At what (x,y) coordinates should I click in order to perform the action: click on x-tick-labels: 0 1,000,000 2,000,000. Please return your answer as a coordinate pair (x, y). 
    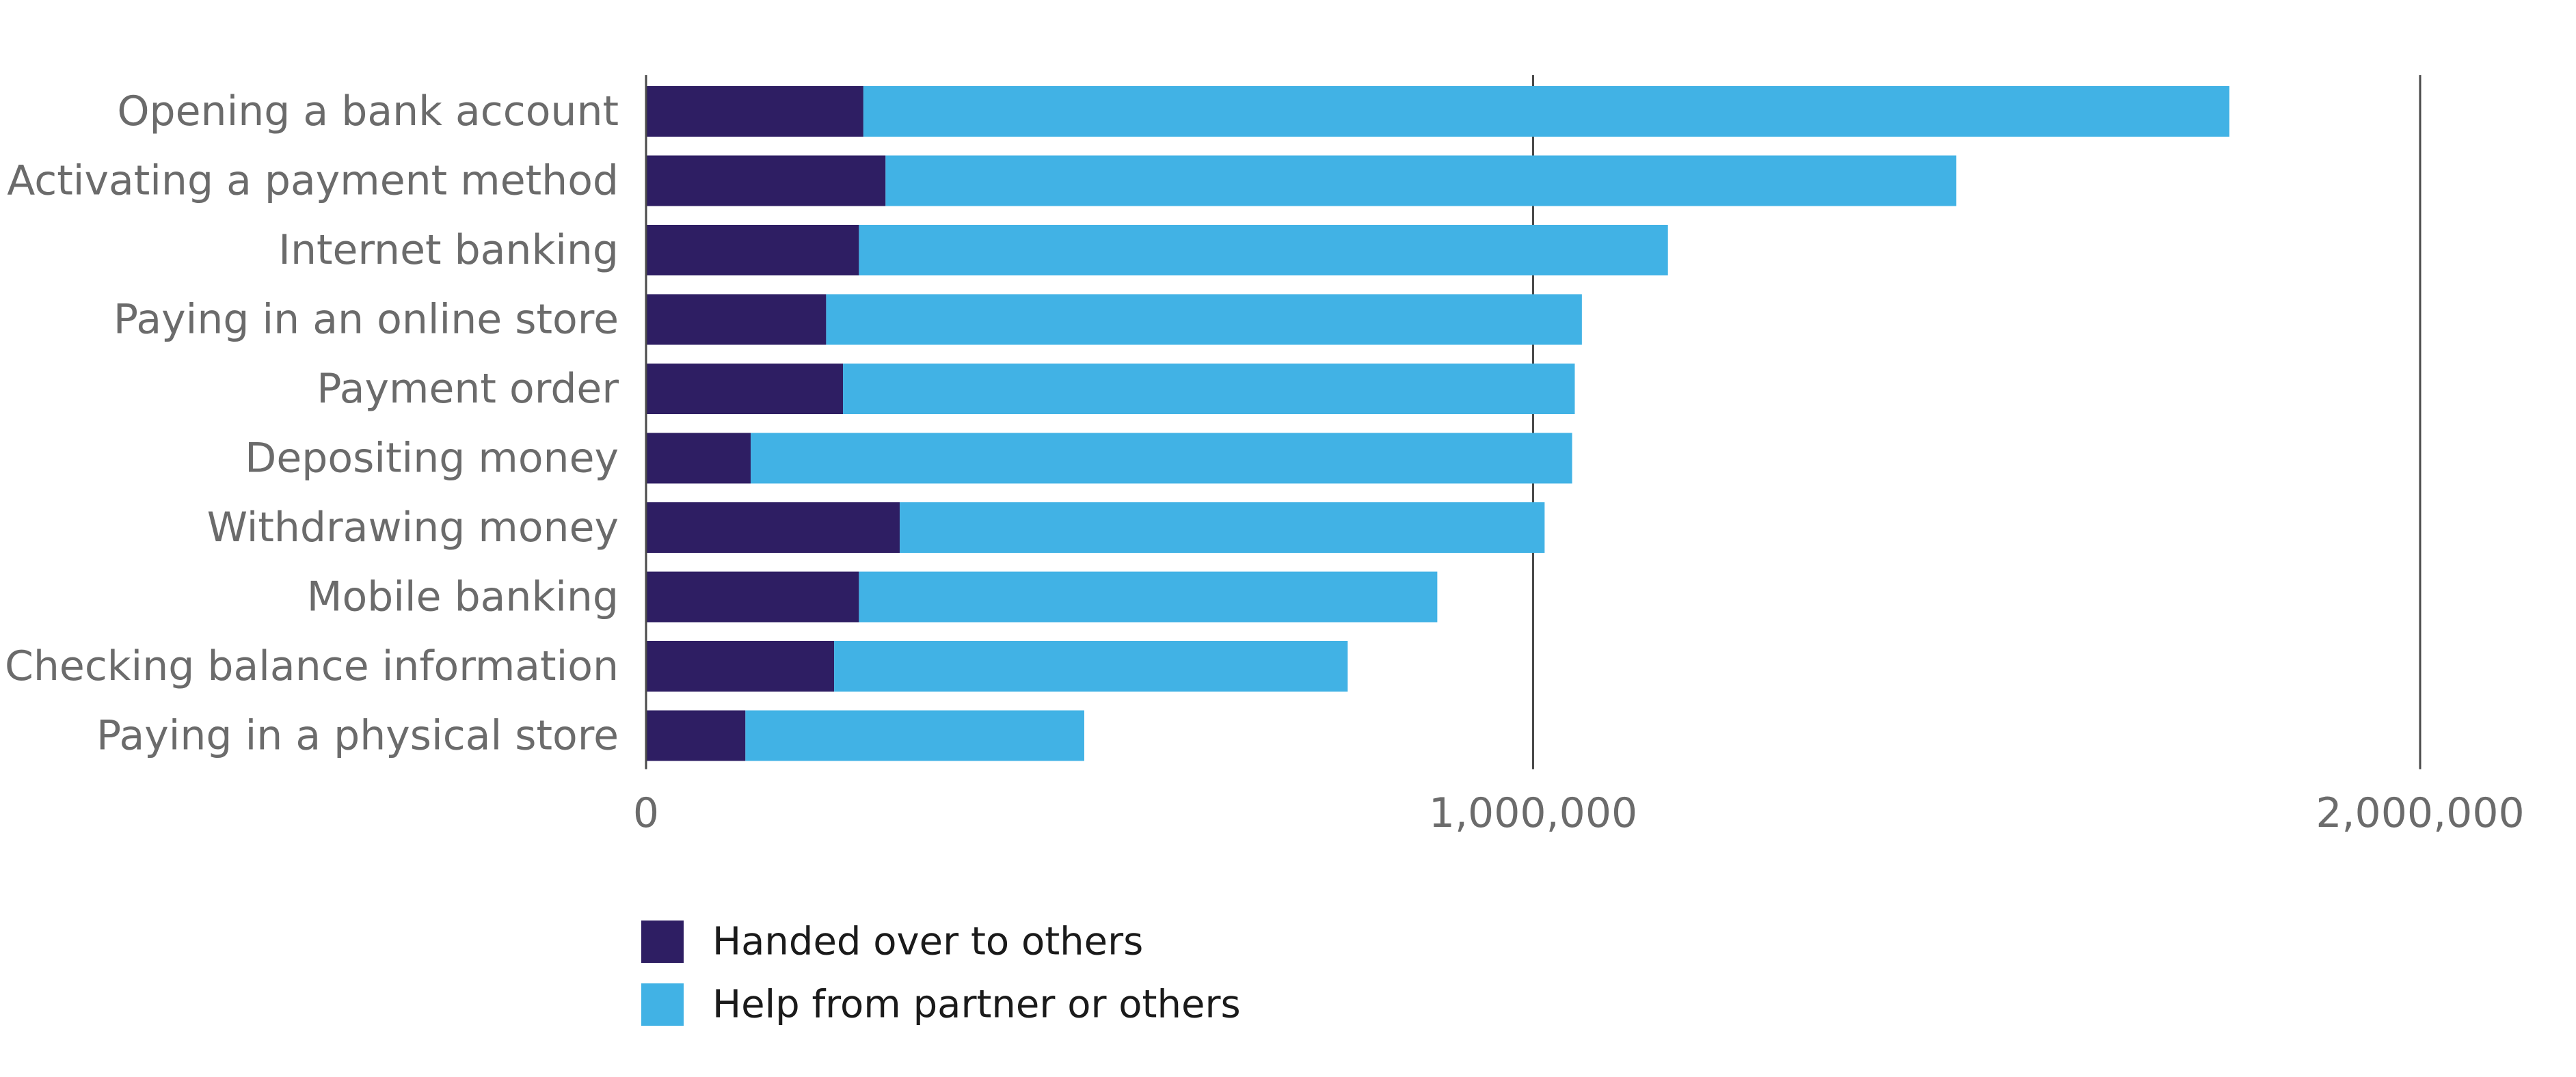
    Looking at the image, I should click on (1579, 813).